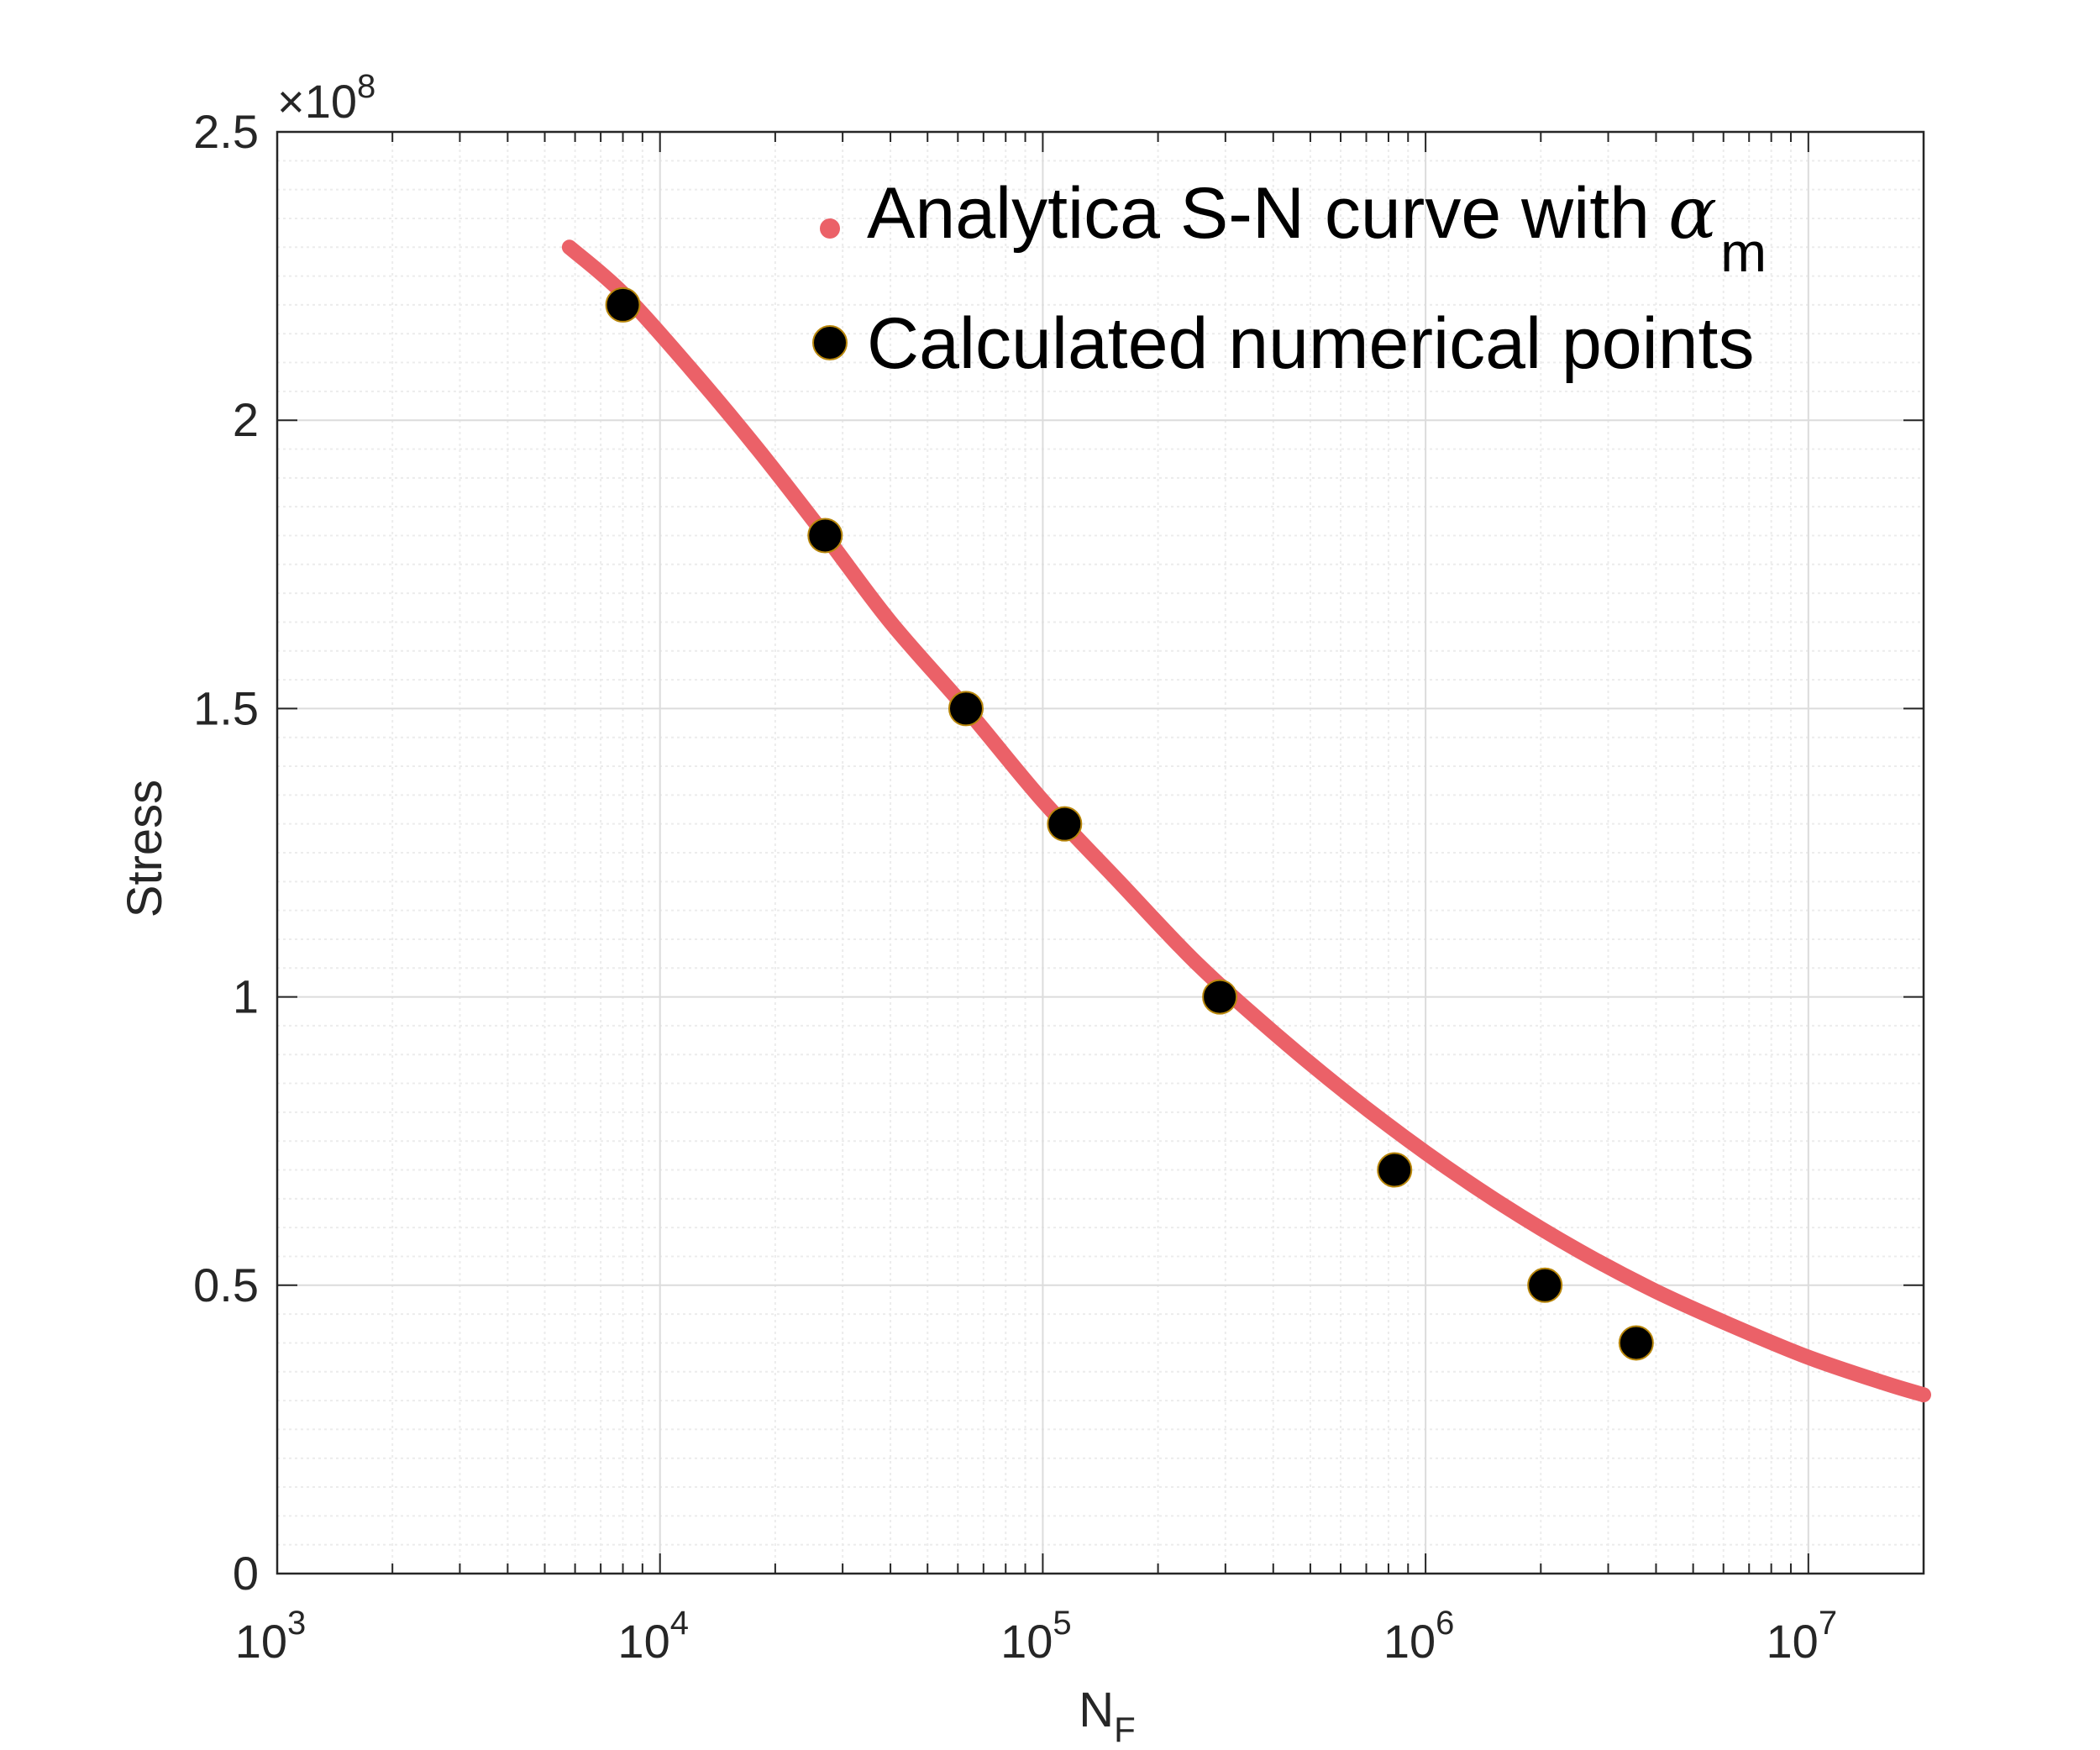 The width and height of the screenshot is (2100, 1750). Describe the element at coordinates (246, 1574) in the screenshot. I see `tick-label-y: 0` at that location.